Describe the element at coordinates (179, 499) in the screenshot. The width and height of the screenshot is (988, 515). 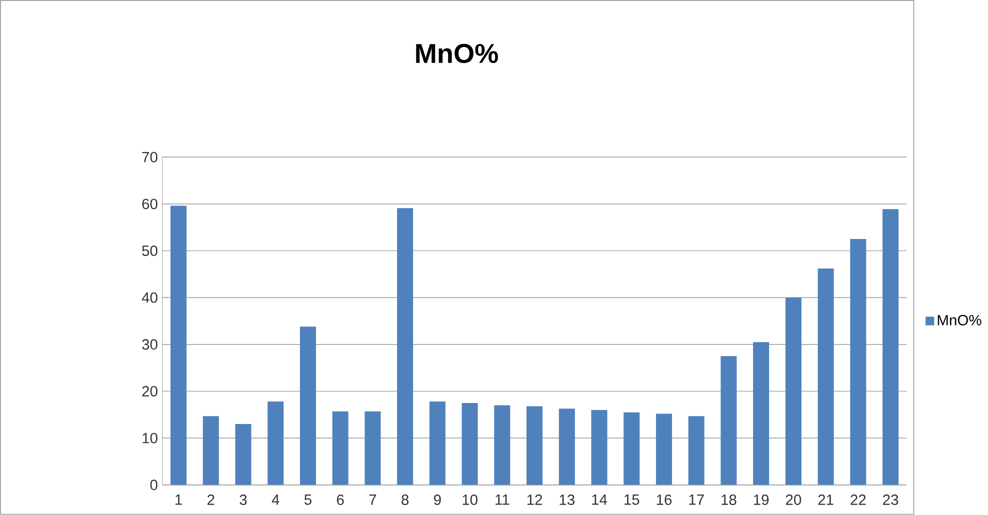
I see `x-tick-label: 1` at that location.